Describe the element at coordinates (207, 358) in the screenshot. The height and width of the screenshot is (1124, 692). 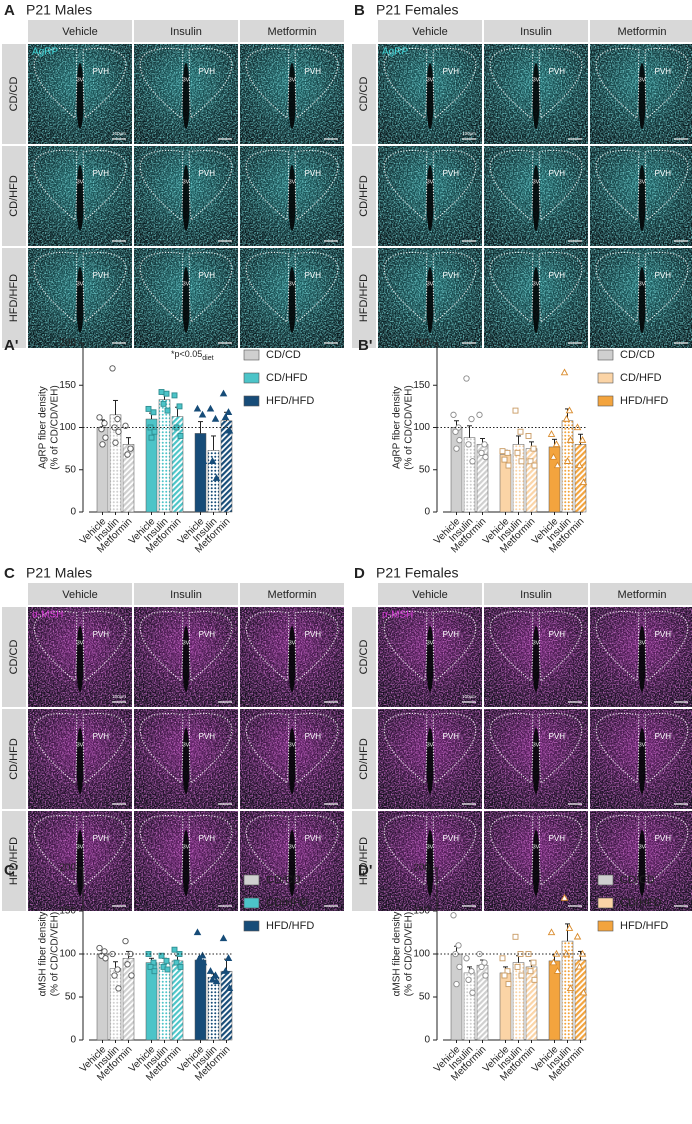
I see `annotation-sub: diet` at that location.